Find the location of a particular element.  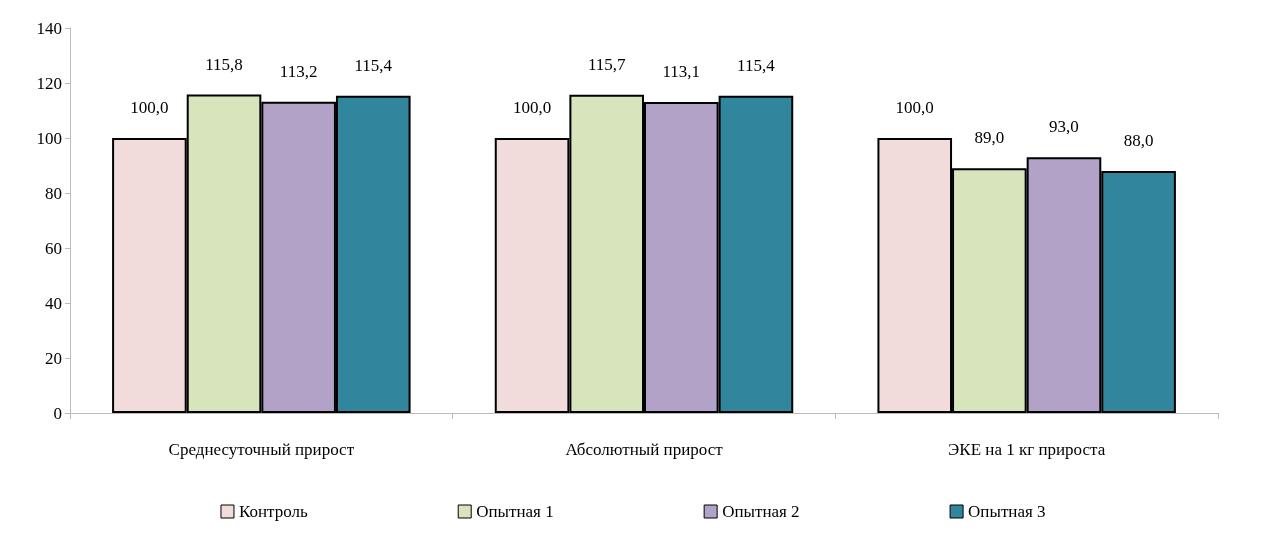

x-tick-label: ЭКЕ на 1 кг прироста is located at coordinates (1027, 449).